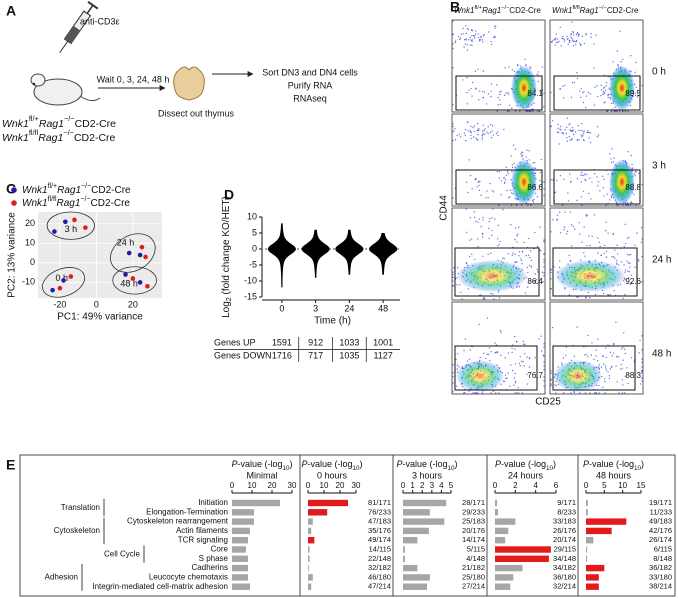  What do you see at coordinates (473, 521) in the screenshot?
I see `count-label: 25/183` at bounding box center [473, 521].